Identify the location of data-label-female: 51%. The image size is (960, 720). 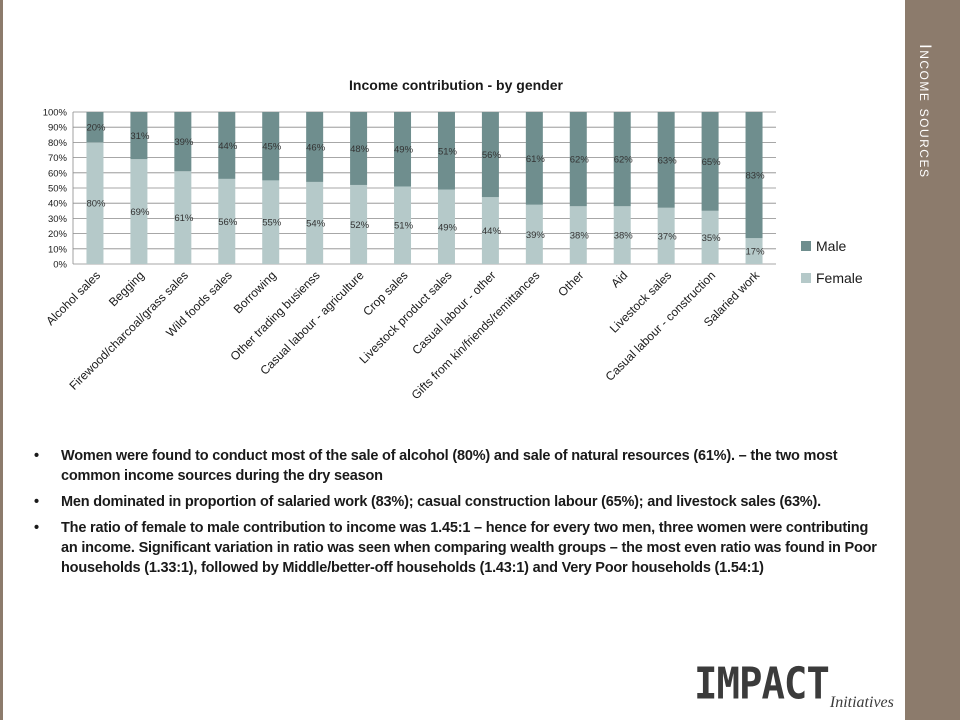
(404, 226).